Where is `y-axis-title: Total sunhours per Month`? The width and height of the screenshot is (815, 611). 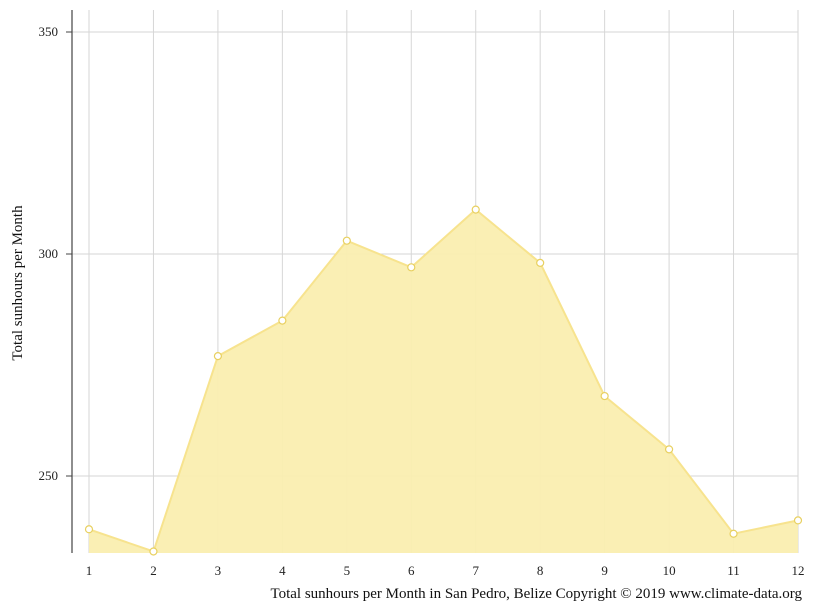 y-axis-title: Total sunhours per Month is located at coordinates (18, 283).